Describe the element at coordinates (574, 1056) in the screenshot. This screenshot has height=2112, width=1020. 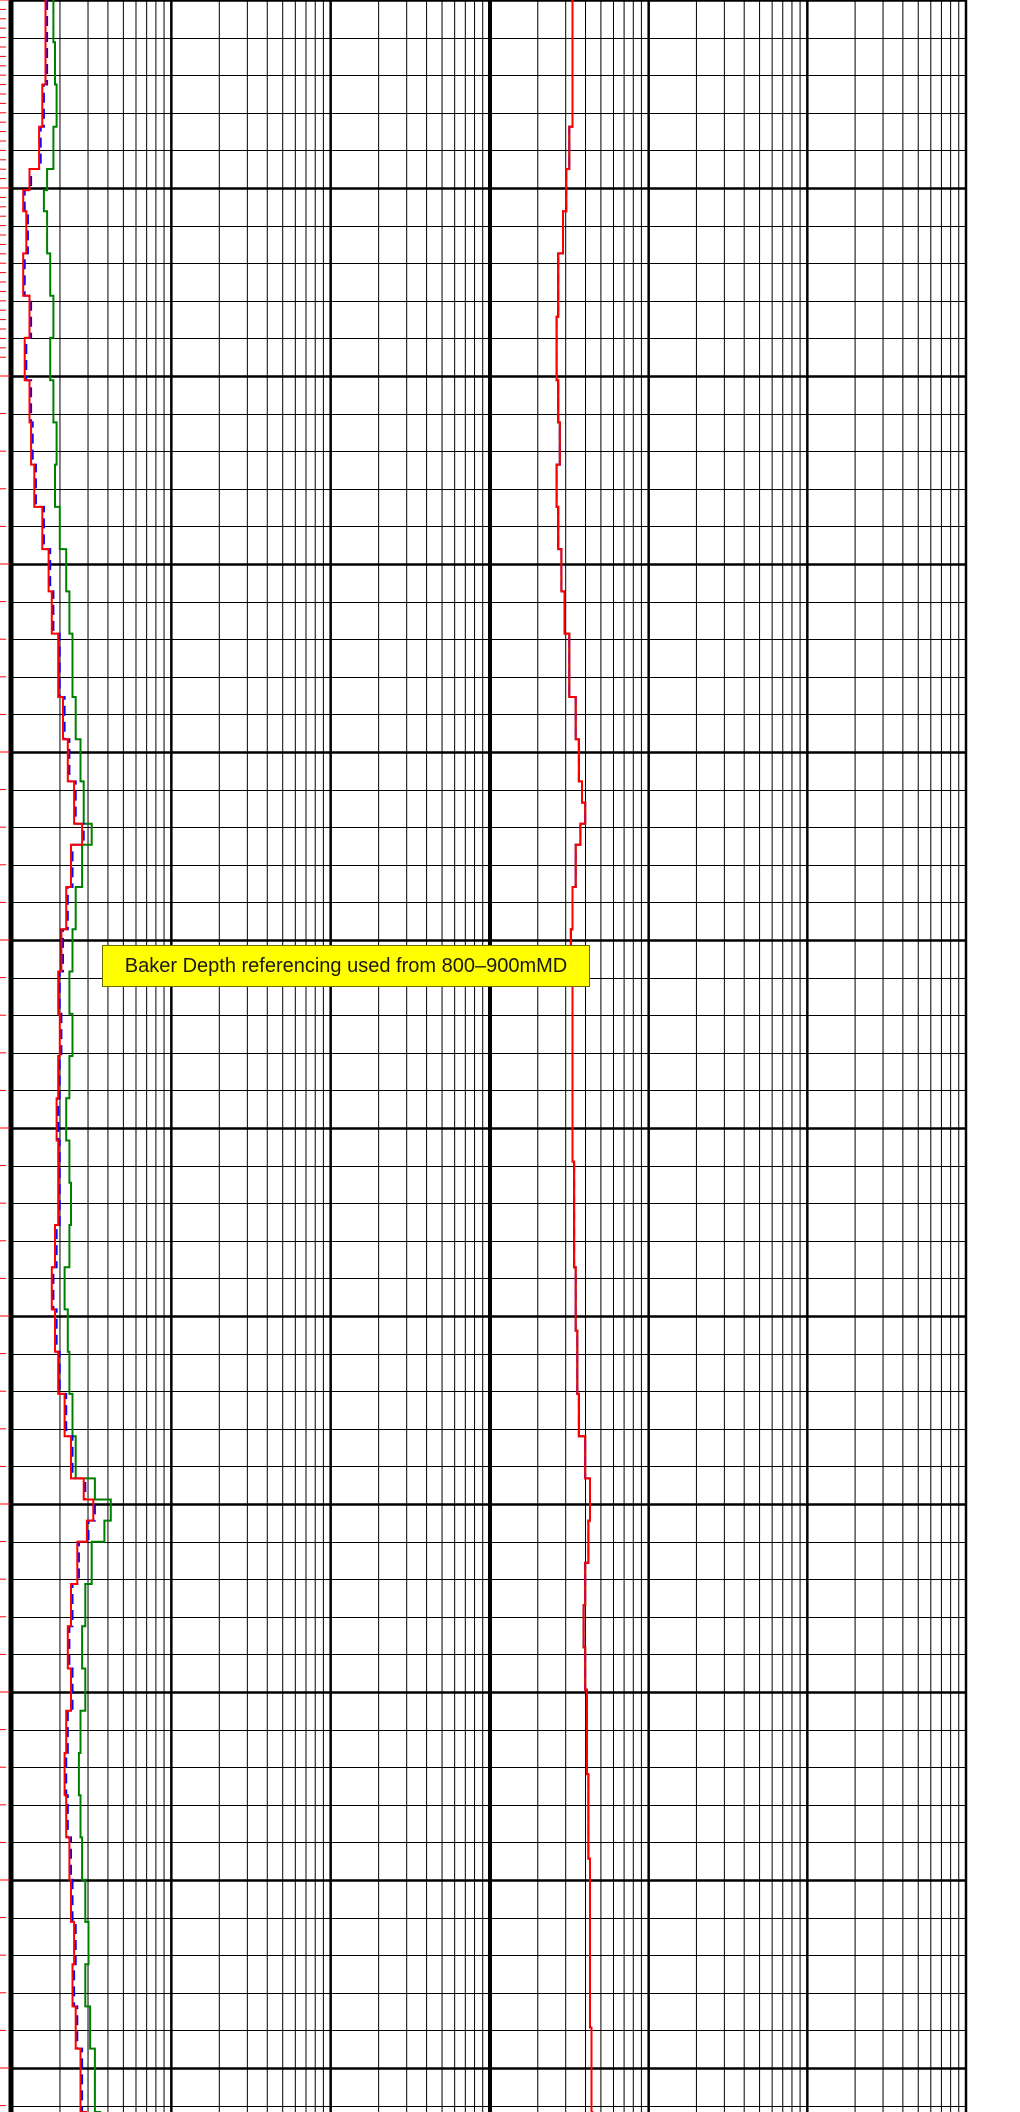
I see `curve-track2-series3` at that location.